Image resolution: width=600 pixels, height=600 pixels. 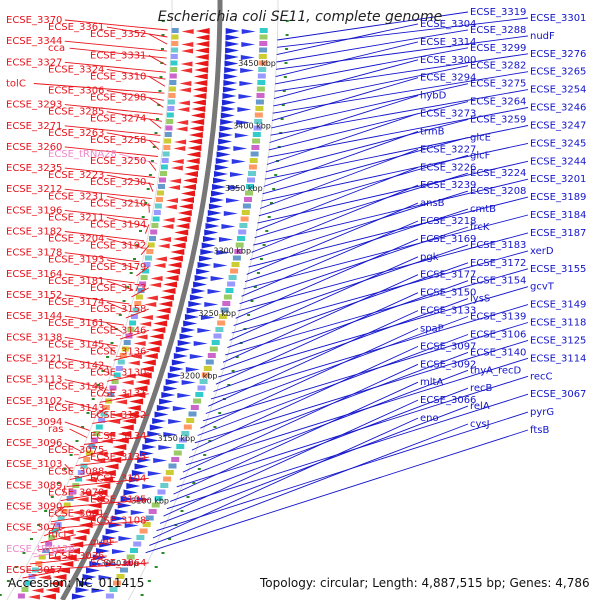 What do you see at coordinates (448, 275) in the screenshot?
I see `gene-label-right: ECSE_3177` at bounding box center [448, 275].